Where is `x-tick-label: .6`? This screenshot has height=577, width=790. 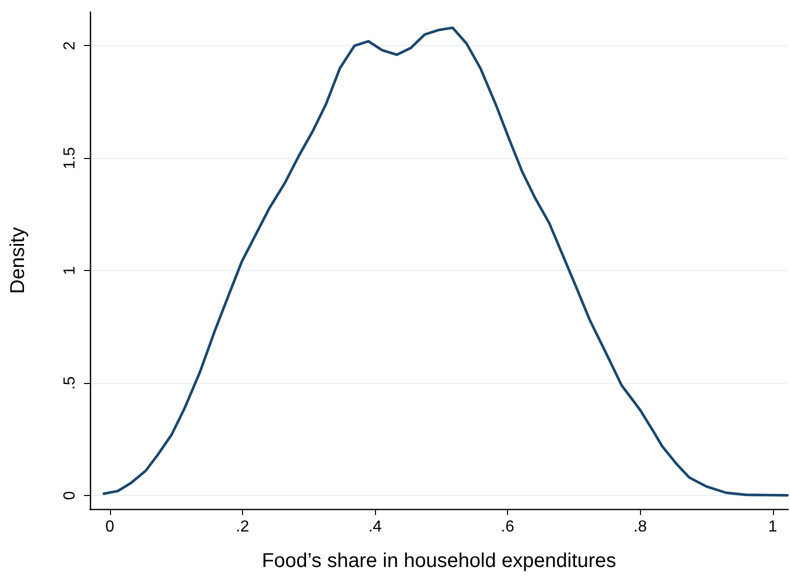 x-tick-label: .6 is located at coordinates (507, 527).